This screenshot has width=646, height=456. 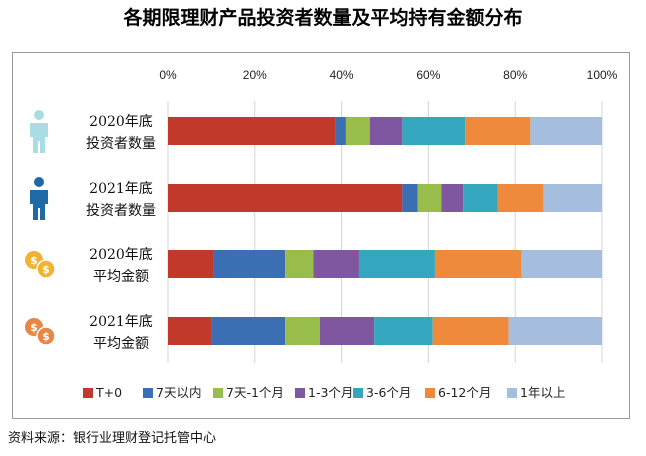 What do you see at coordinates (464, 392) in the screenshot?
I see `legend-label: 6-12个月` at bounding box center [464, 392].